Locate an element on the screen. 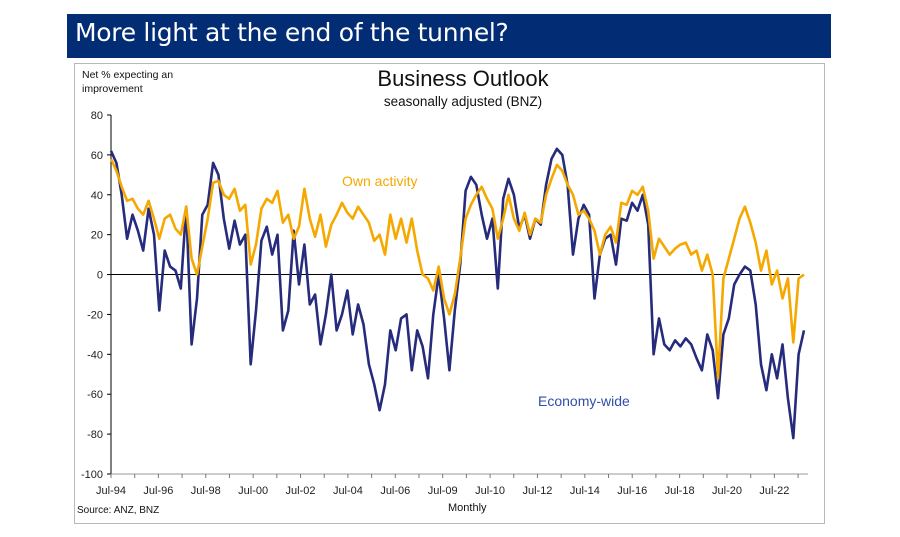 The width and height of the screenshot is (900, 537). x-tick-label: Jul-12 is located at coordinates (537, 491).